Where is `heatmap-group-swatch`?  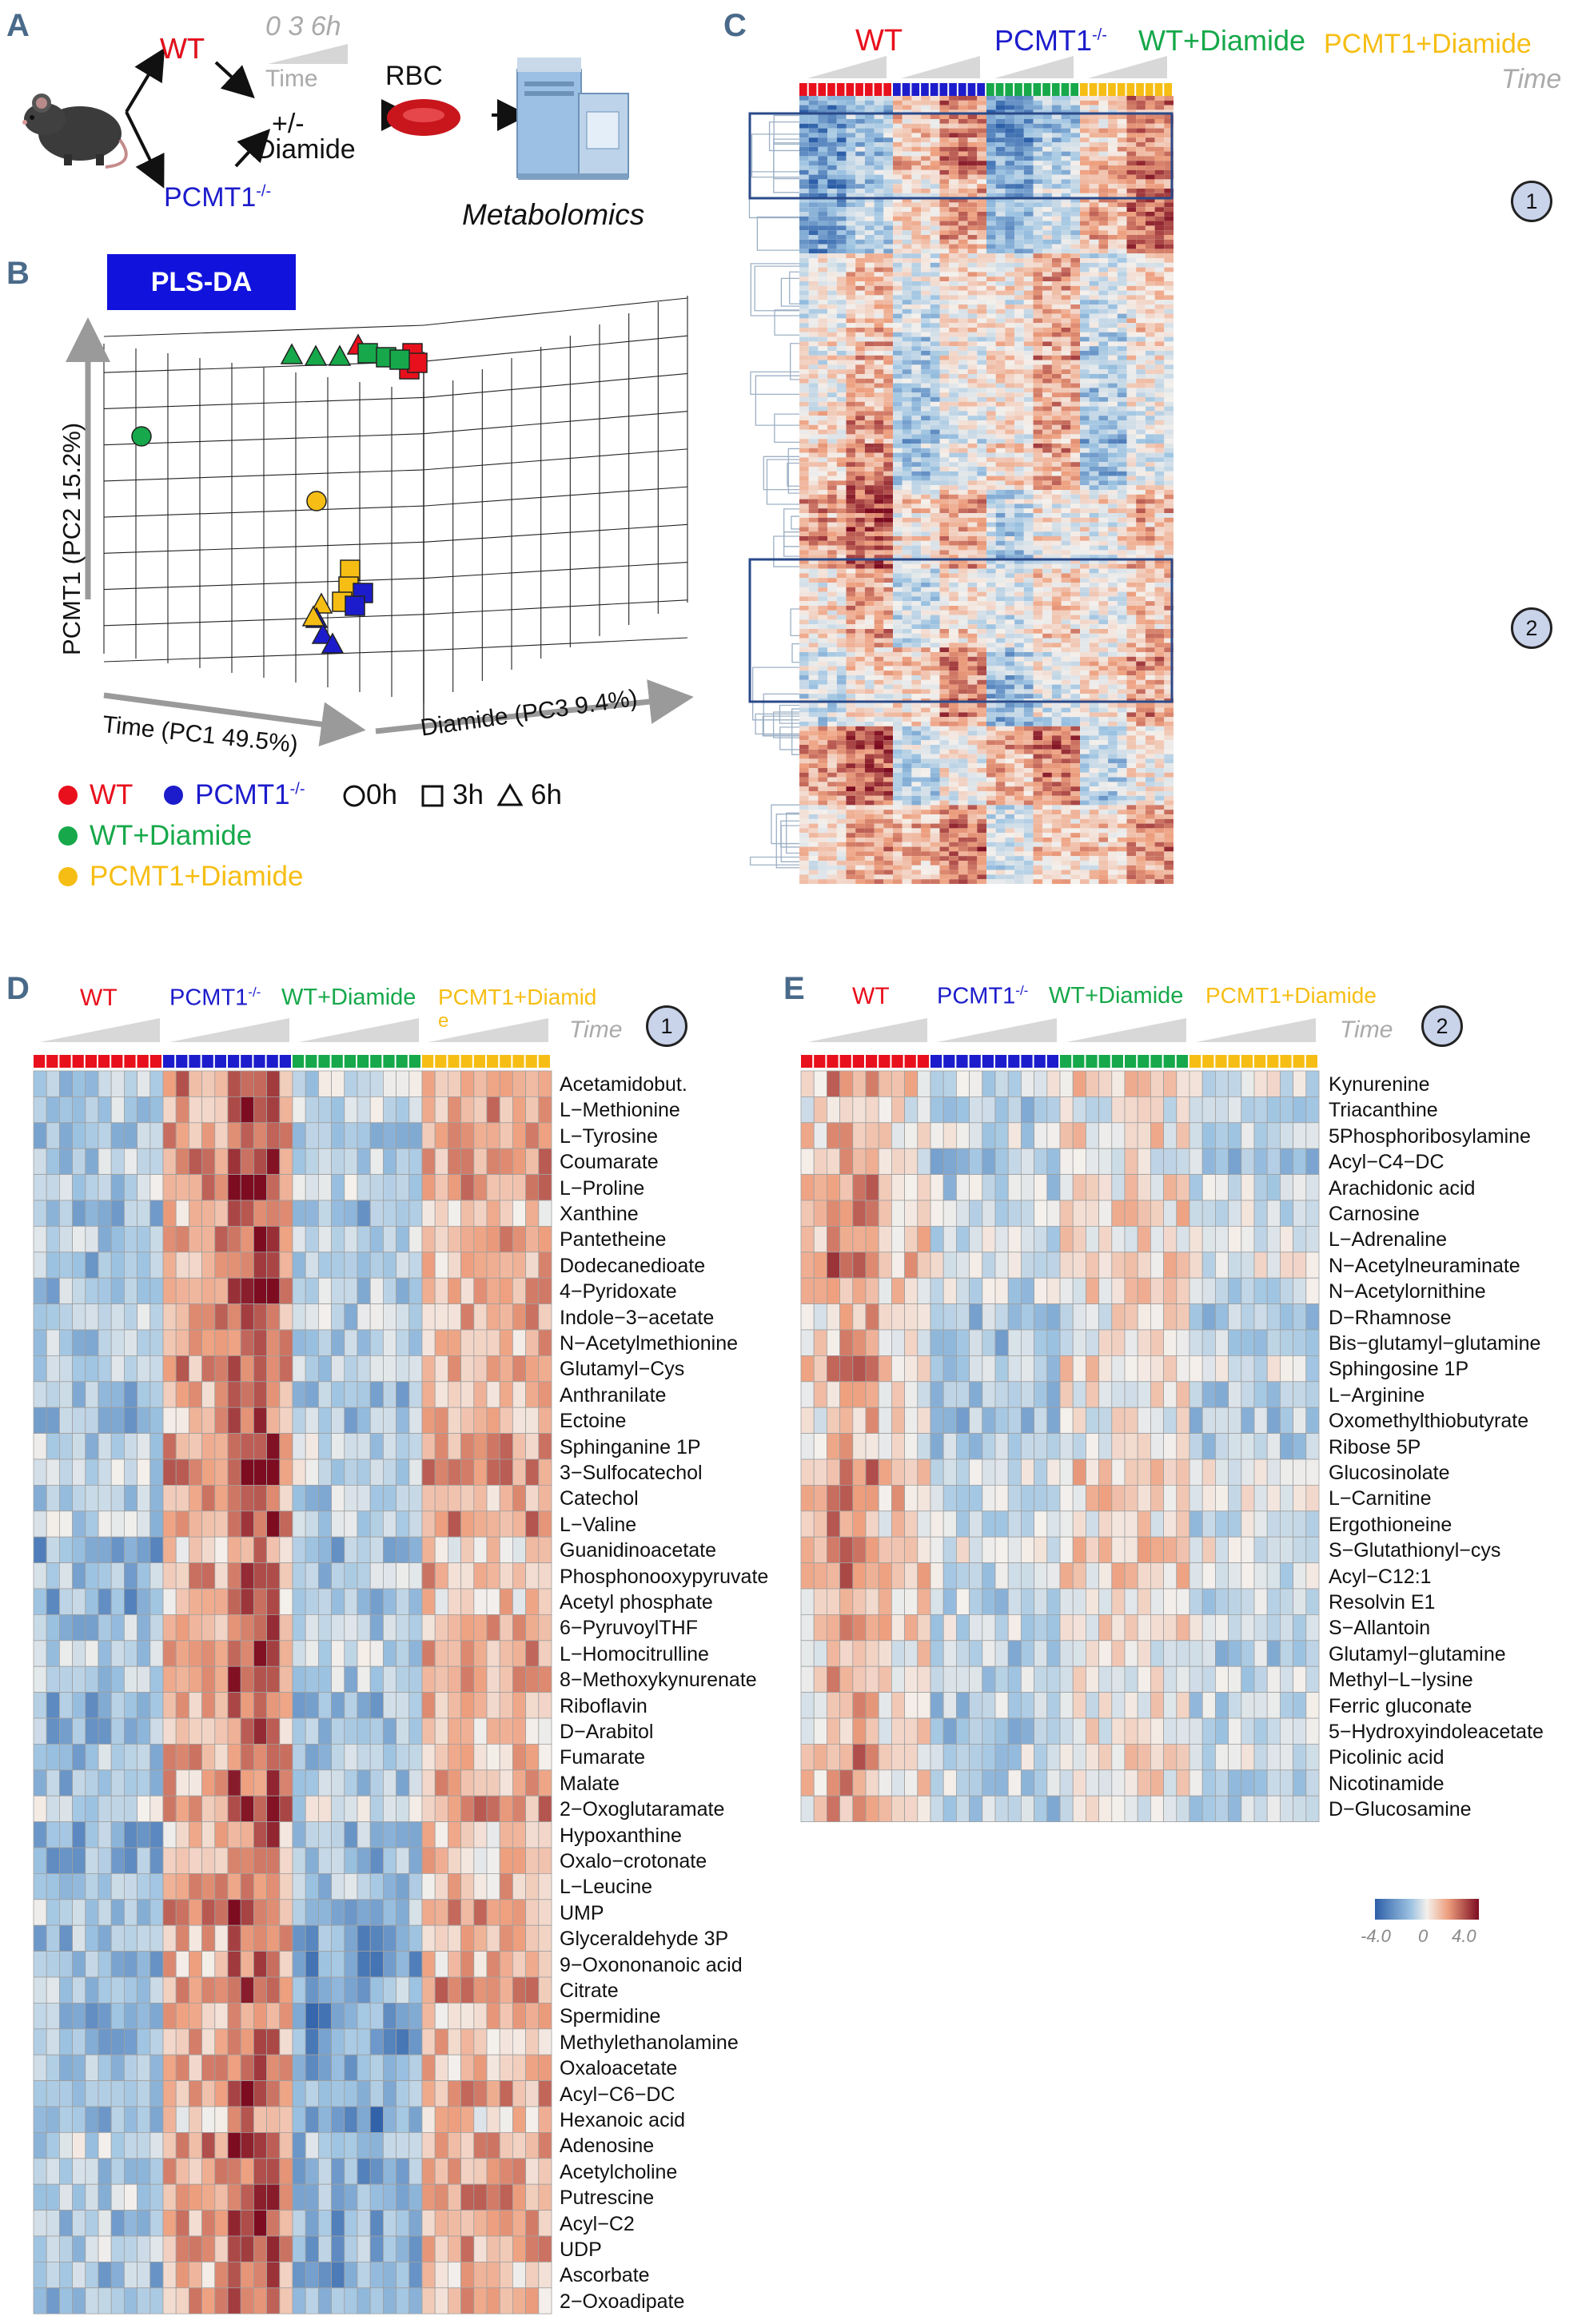
heatmap-group-swatch is located at coordinates (915, 89).